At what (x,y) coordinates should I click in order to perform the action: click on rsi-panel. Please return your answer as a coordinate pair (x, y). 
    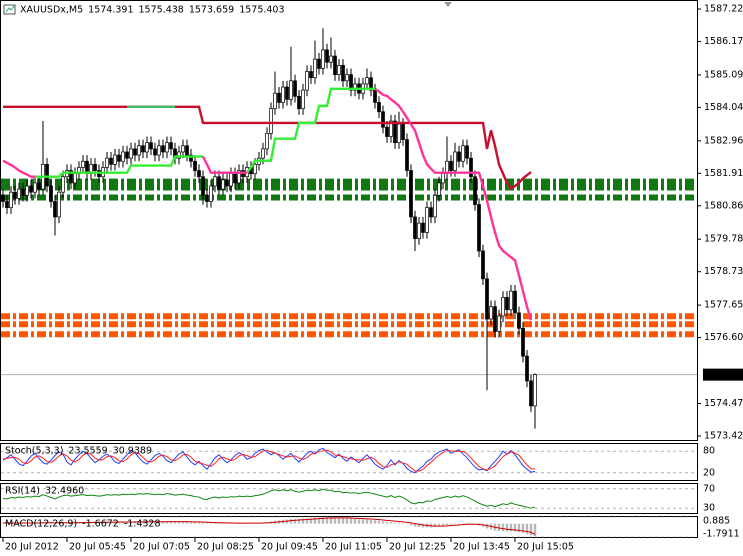
    Looking at the image, I should click on (349, 498).